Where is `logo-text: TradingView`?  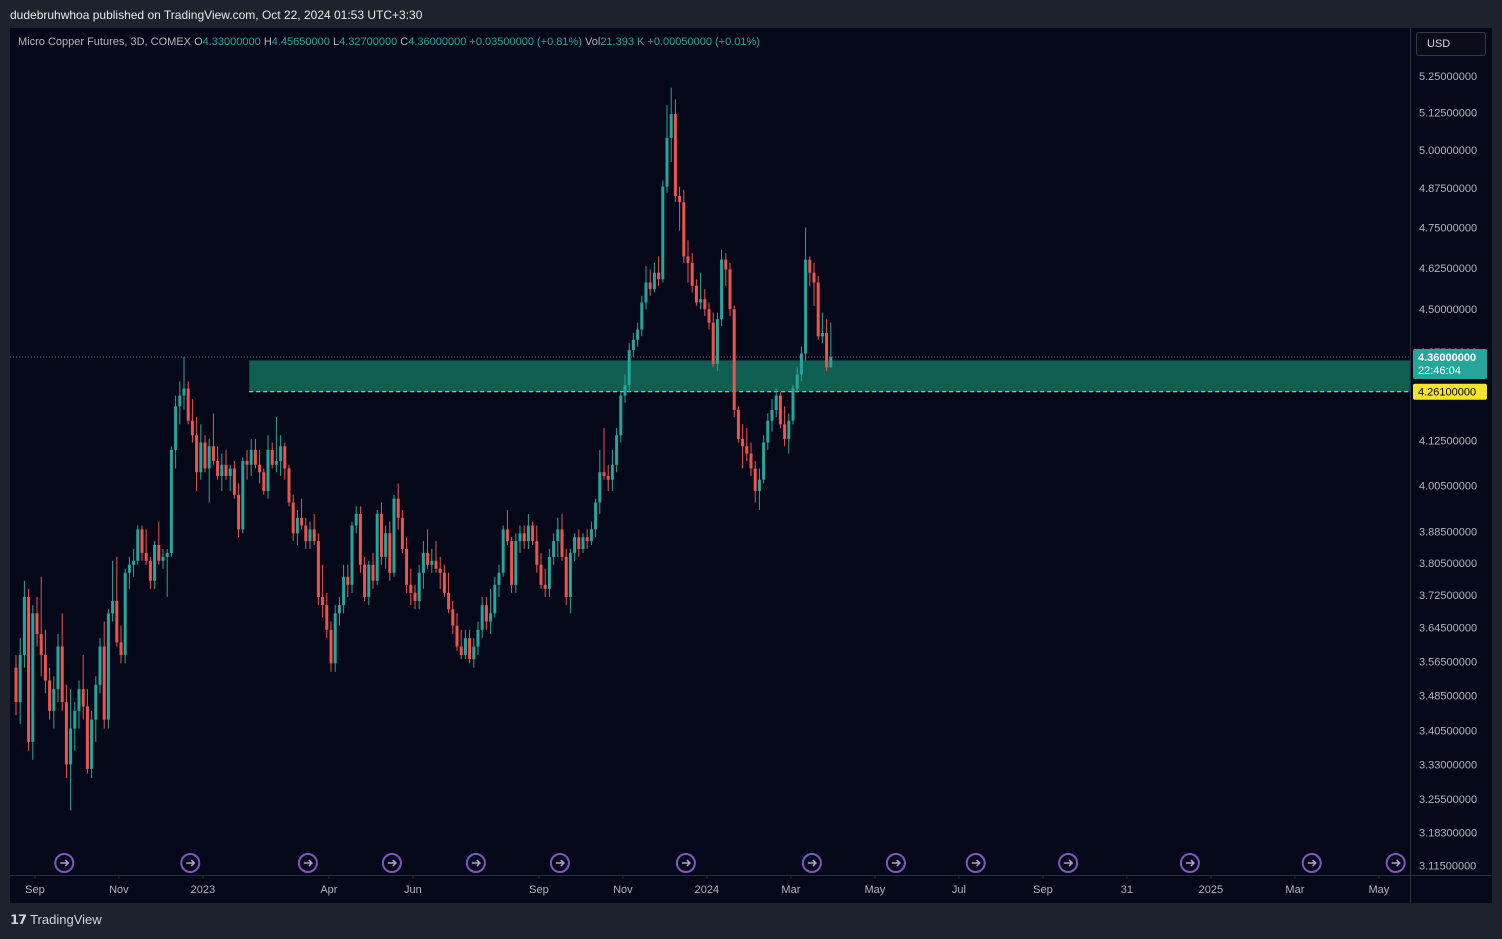
logo-text: TradingView is located at coordinates (66, 919).